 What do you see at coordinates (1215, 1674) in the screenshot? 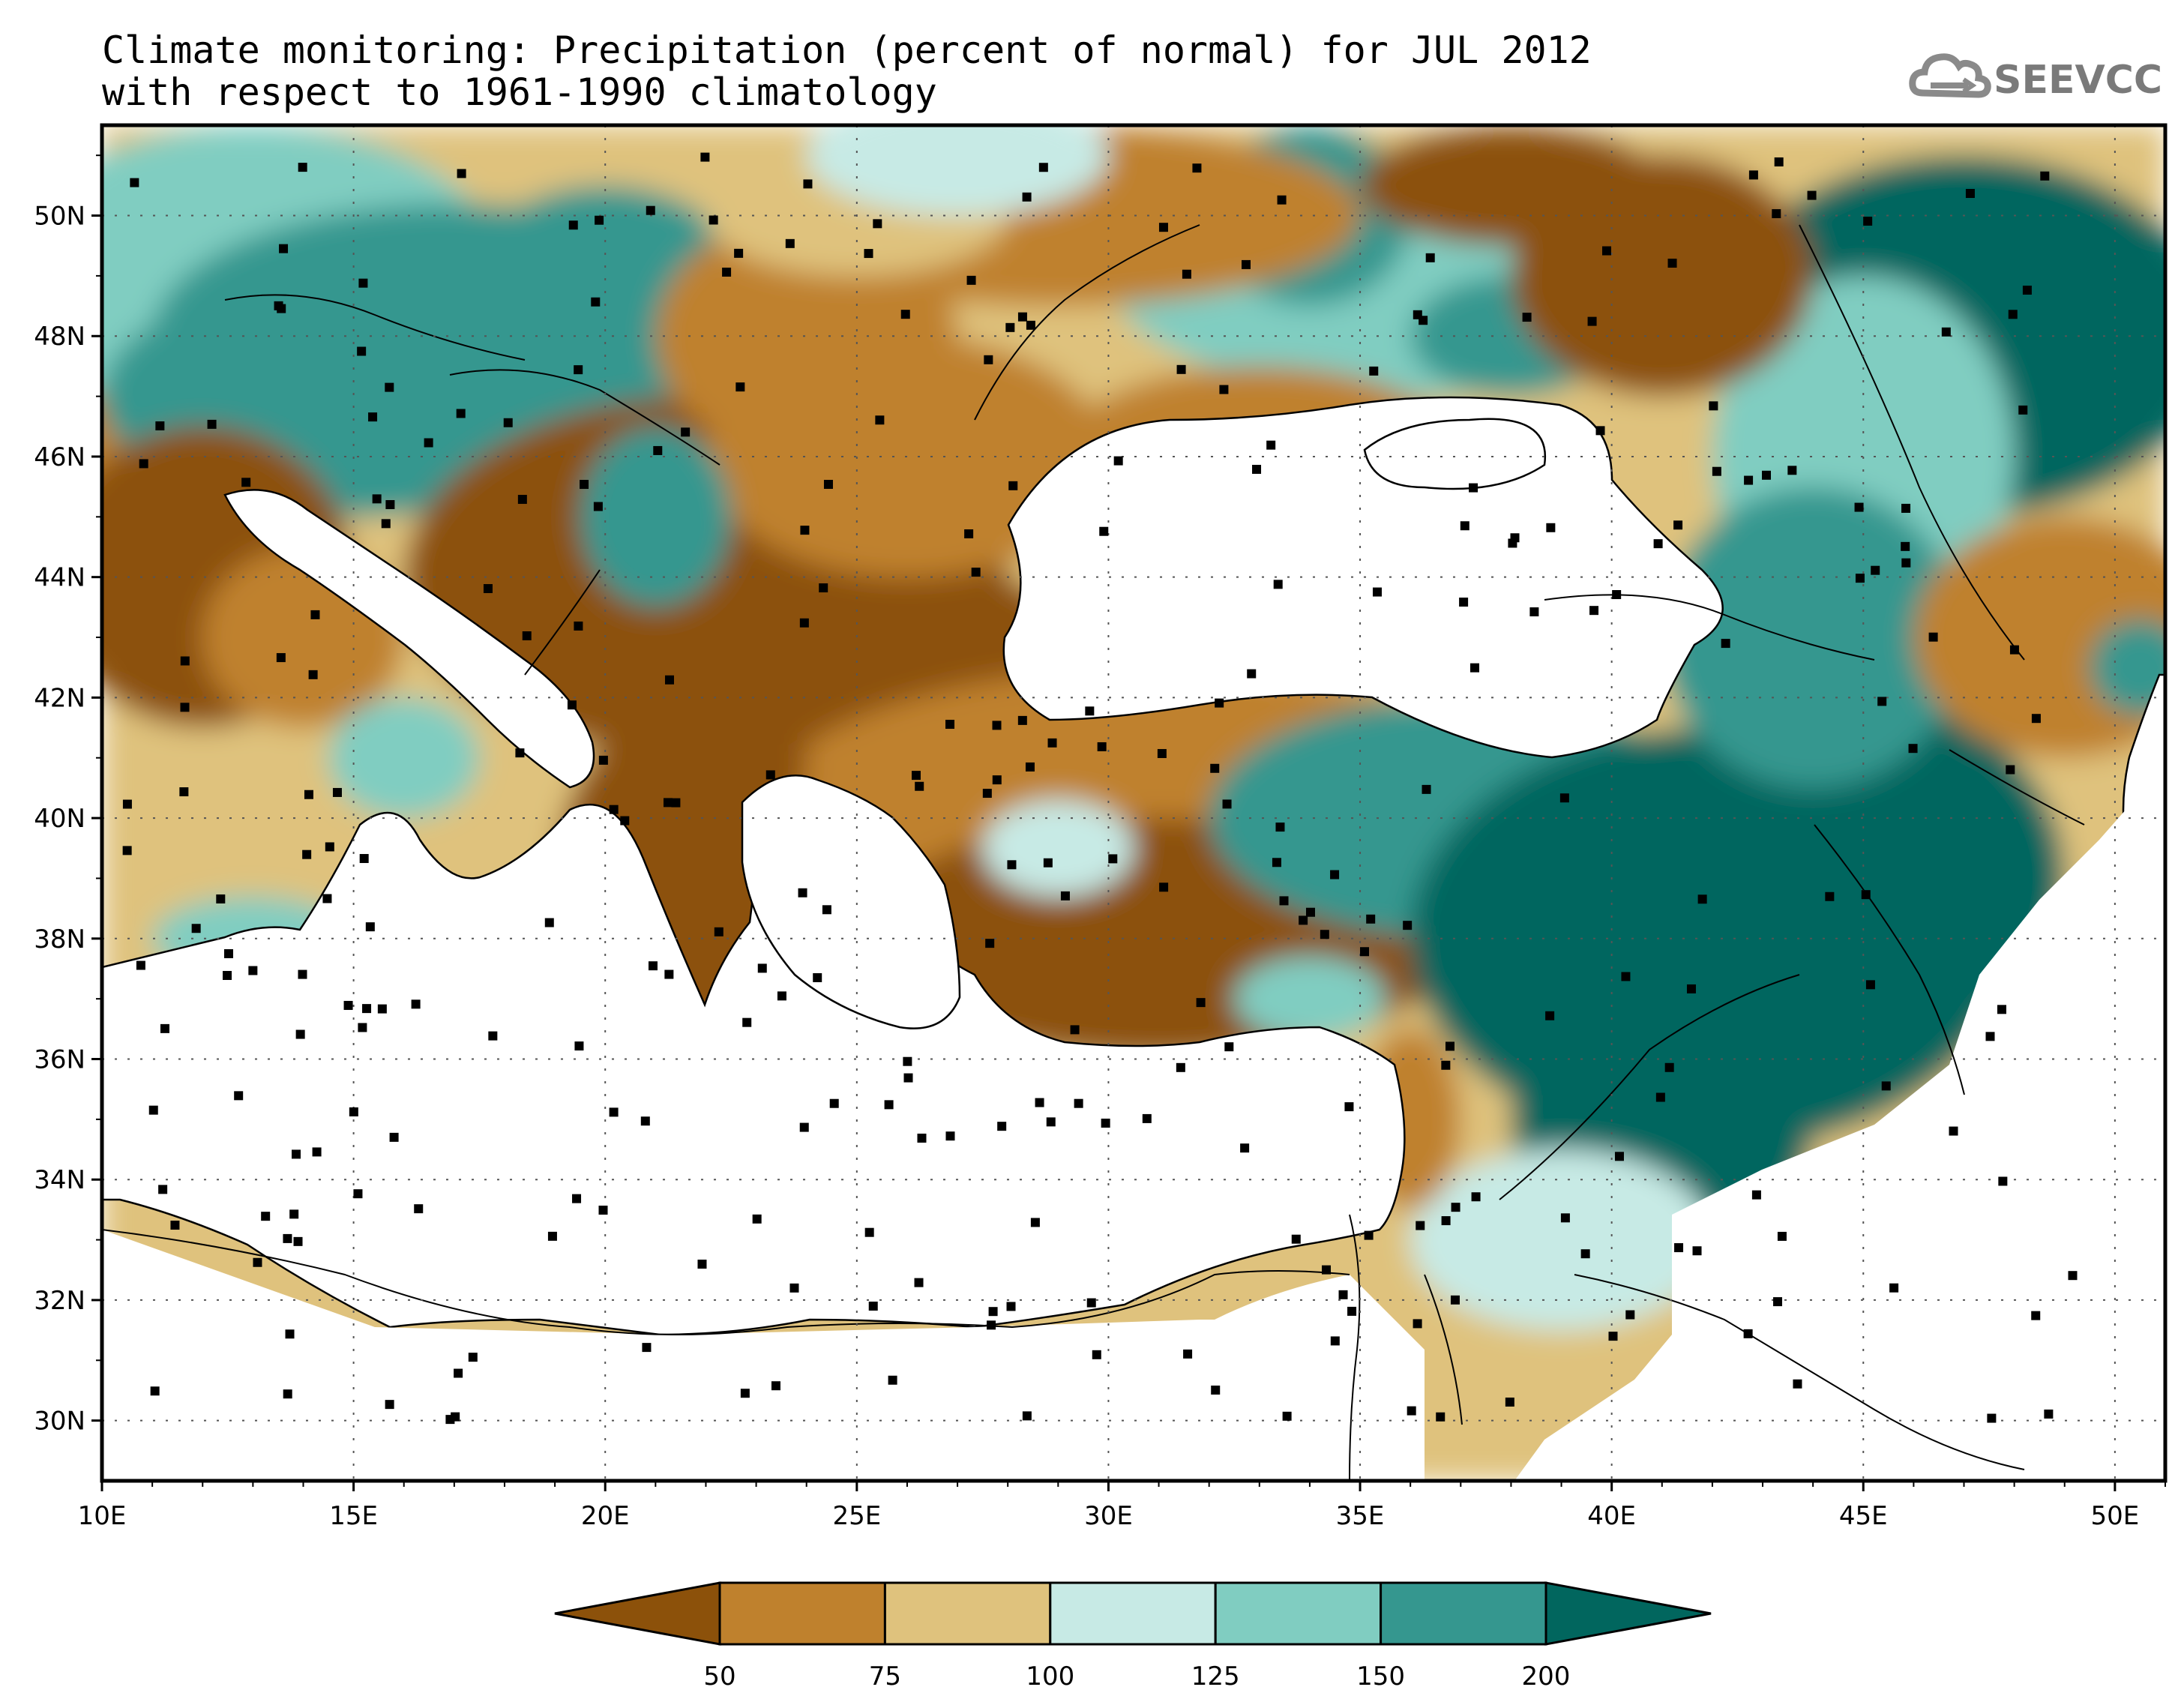
I see `colorbar-label: 125` at bounding box center [1215, 1674].